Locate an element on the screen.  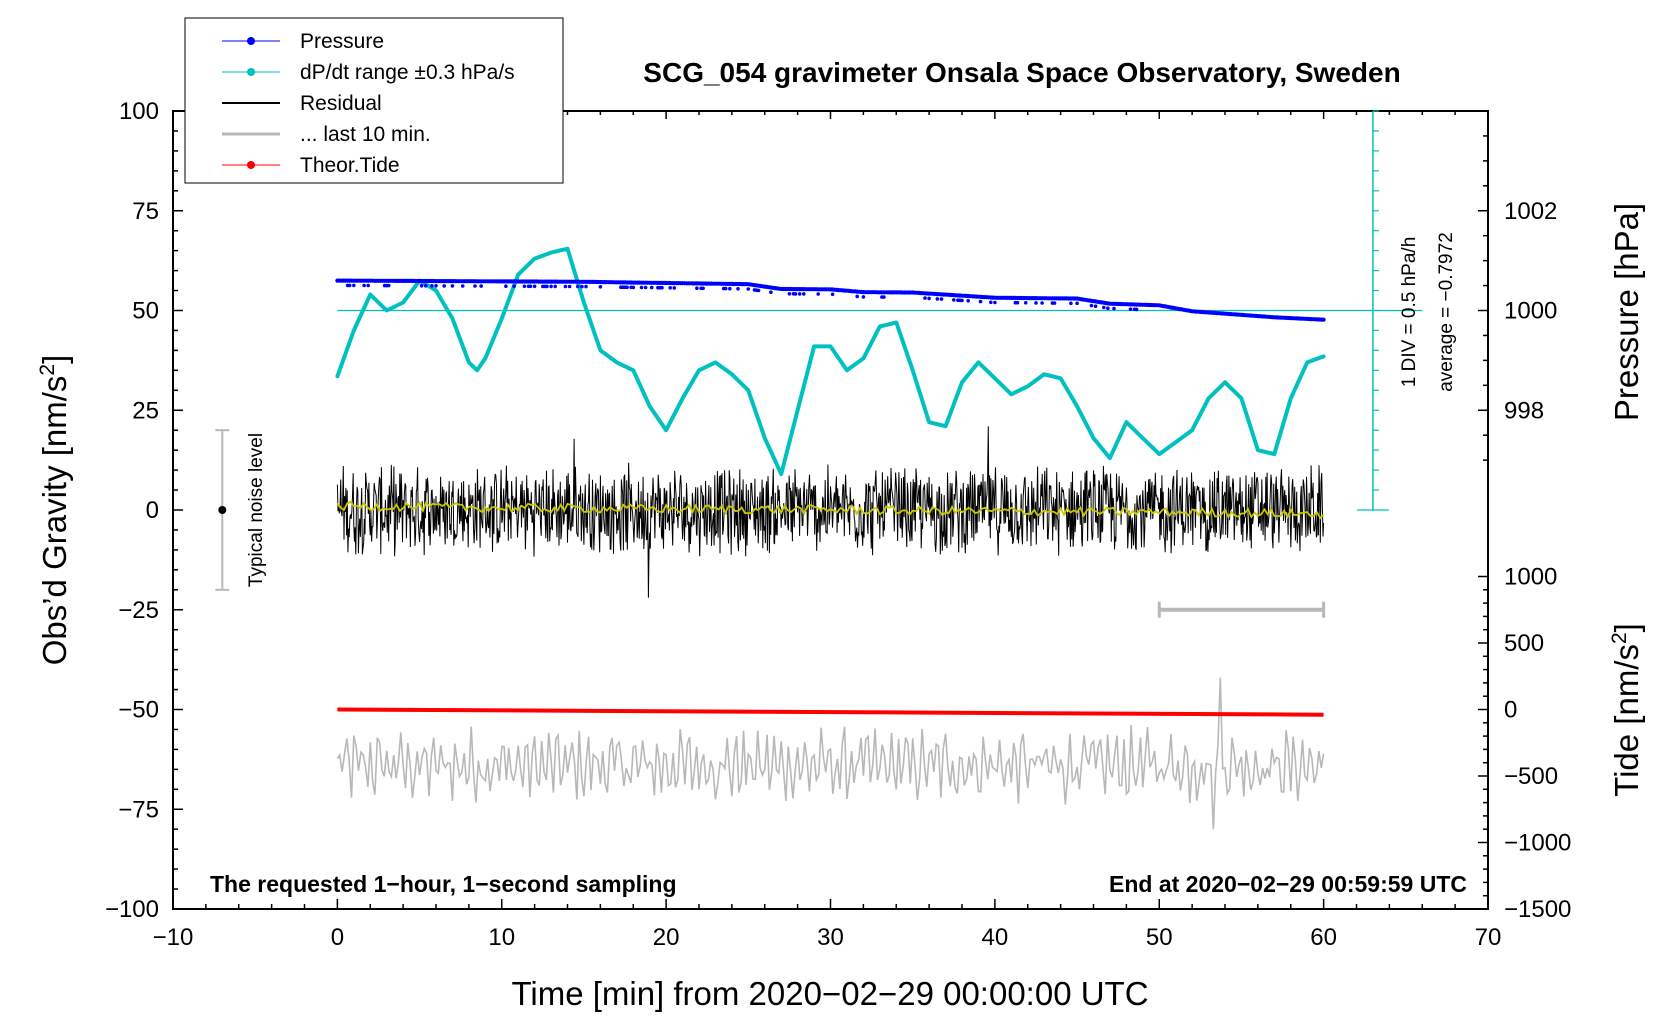
y-axis-label-pressure: Pressure [hPa] is located at coordinates (1626, 312).